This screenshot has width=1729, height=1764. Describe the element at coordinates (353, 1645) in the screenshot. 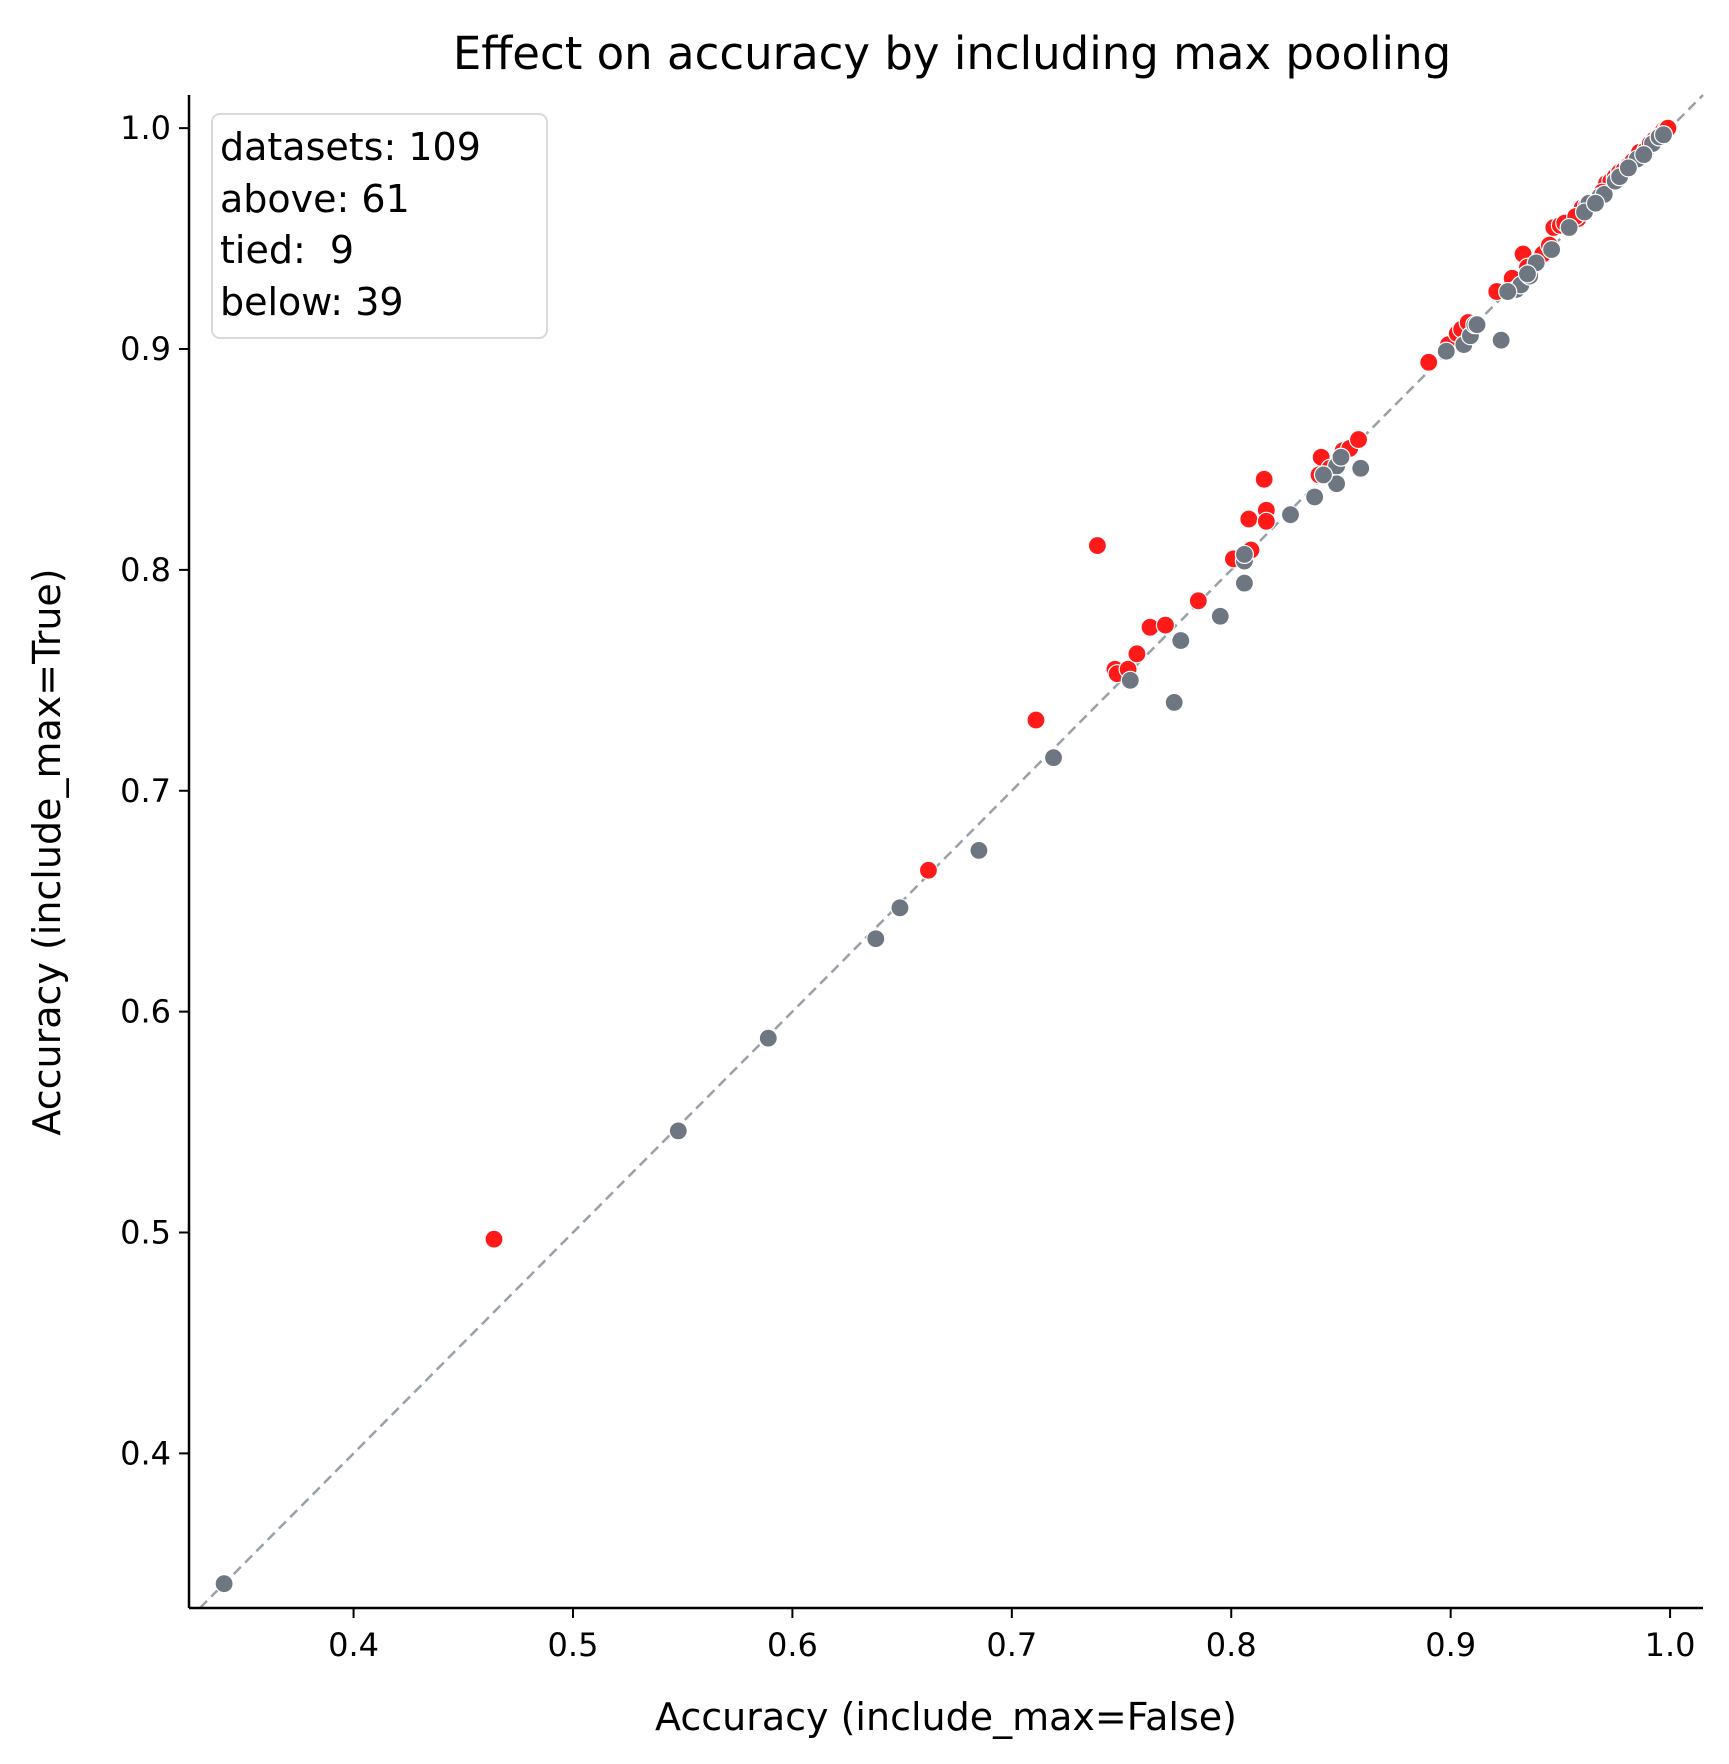

I see `x-tick-label: 0.4` at that location.